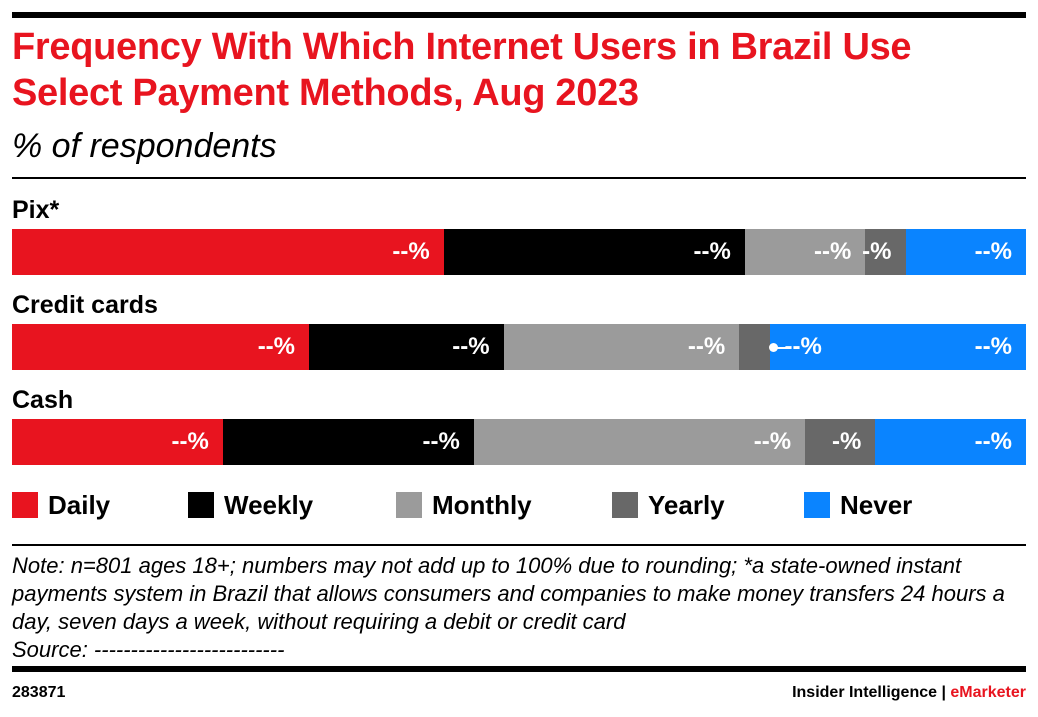  I want to click on data-label-pix-daily: --%, so click(411, 251).